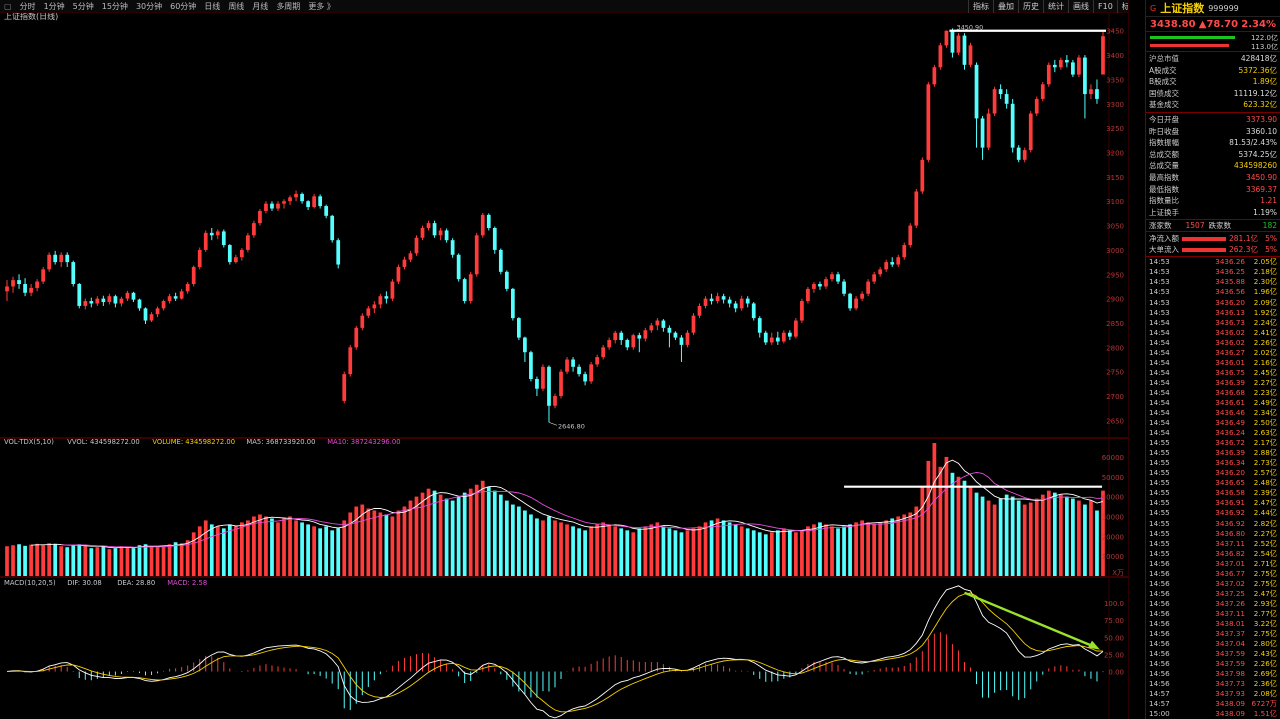 This screenshot has height=719, width=1280. Describe the element at coordinates (1213, 282) in the screenshot. I see `tick-row: 14:53 3435.88 2.30亿` at that location.